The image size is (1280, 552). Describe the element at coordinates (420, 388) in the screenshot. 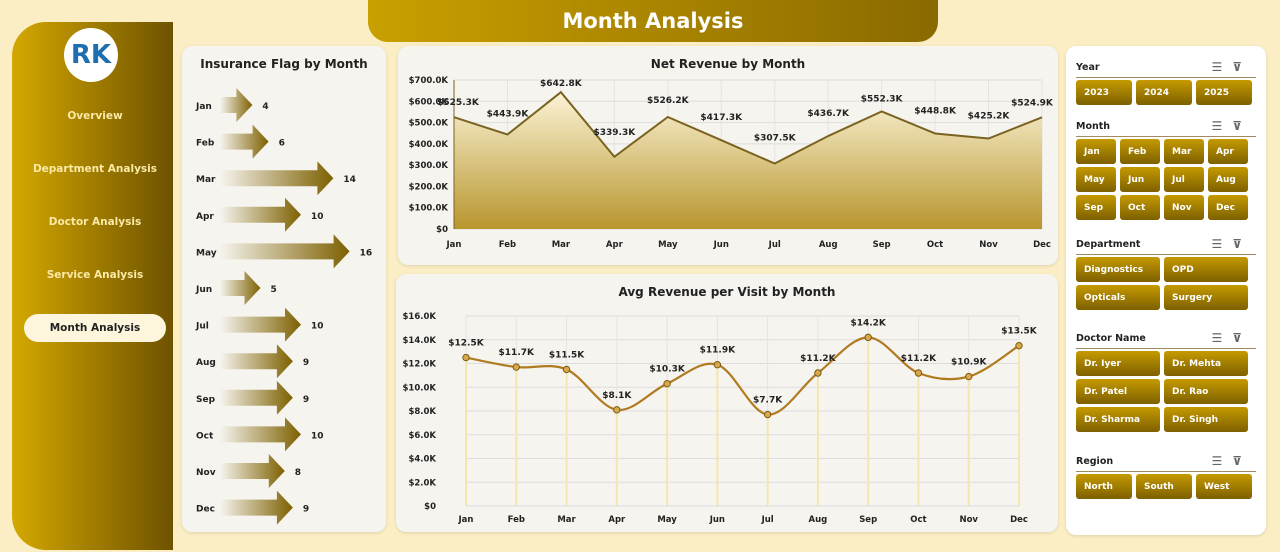

I see `y-tick-label: $10.0K` at that location.